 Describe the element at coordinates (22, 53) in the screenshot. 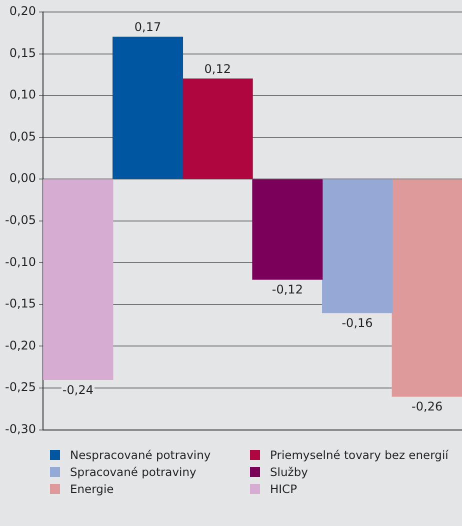

I see `y-tick-label: 0,15` at that location.